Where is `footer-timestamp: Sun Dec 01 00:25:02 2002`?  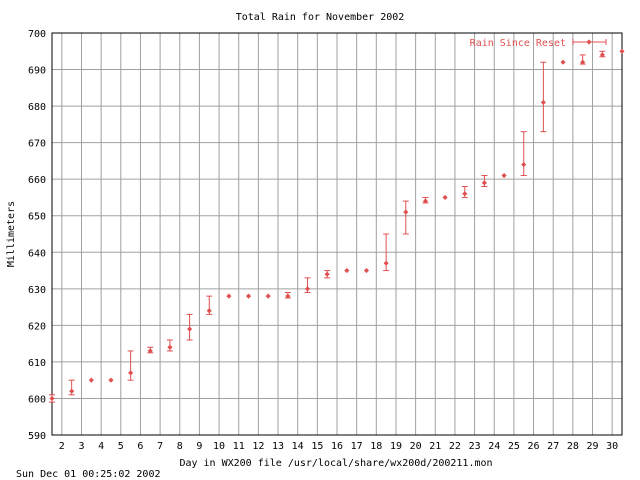
footer-timestamp: Sun Dec 01 00:25:02 2002 is located at coordinates (88, 474).